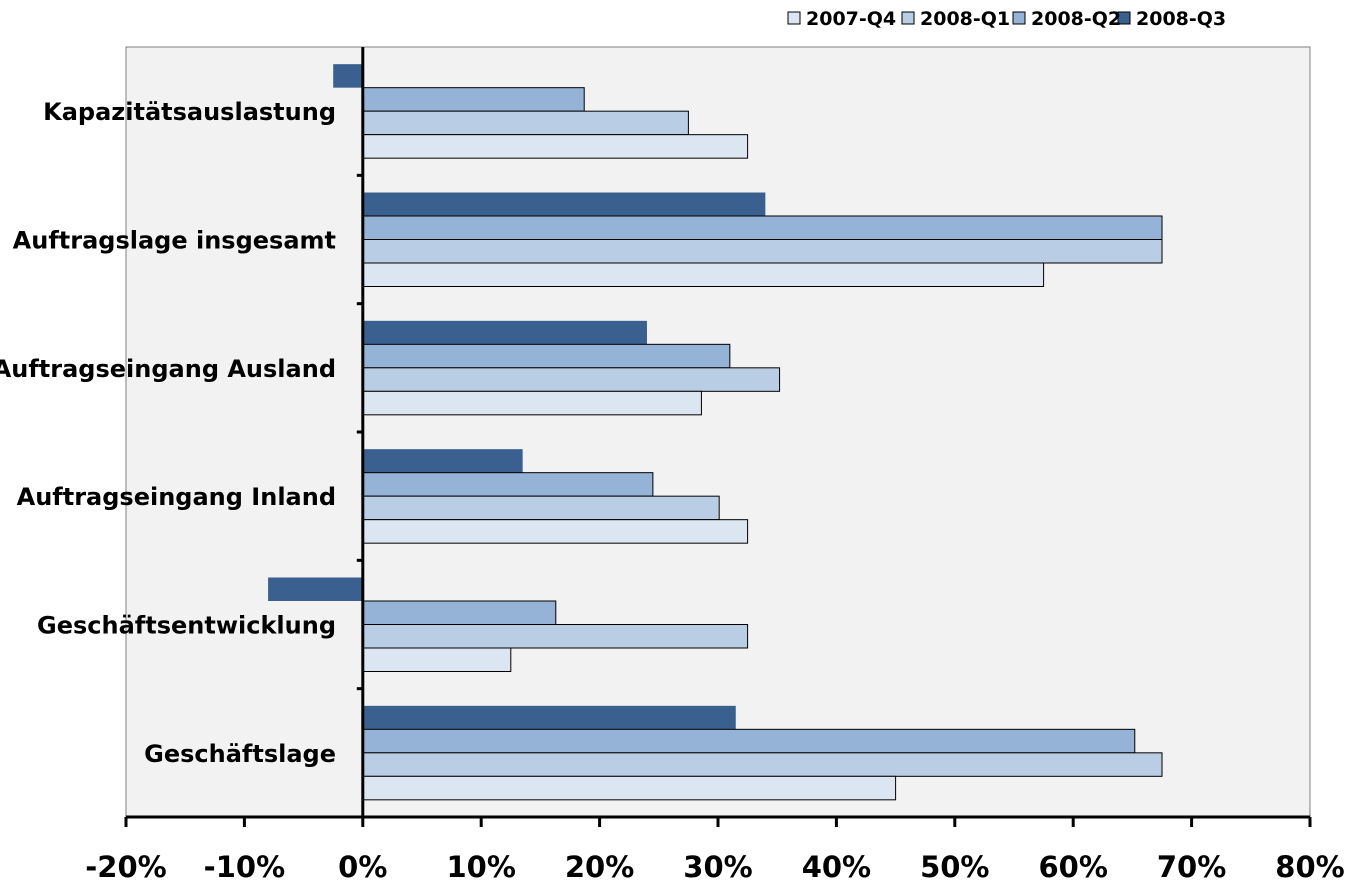  Describe the element at coordinates (189, 112) in the screenshot. I see `category-label-kapazitaetsauslastung: Kapazitätsauslastung` at that location.